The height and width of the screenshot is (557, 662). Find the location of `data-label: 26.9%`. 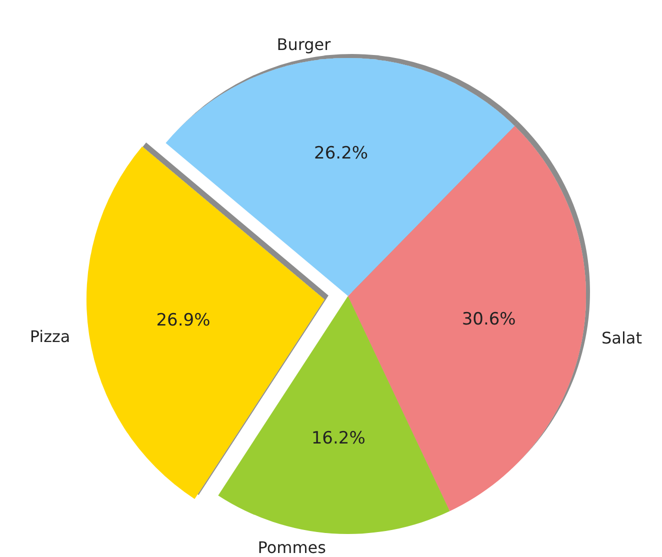

data-label: 26.9% is located at coordinates (183, 320).